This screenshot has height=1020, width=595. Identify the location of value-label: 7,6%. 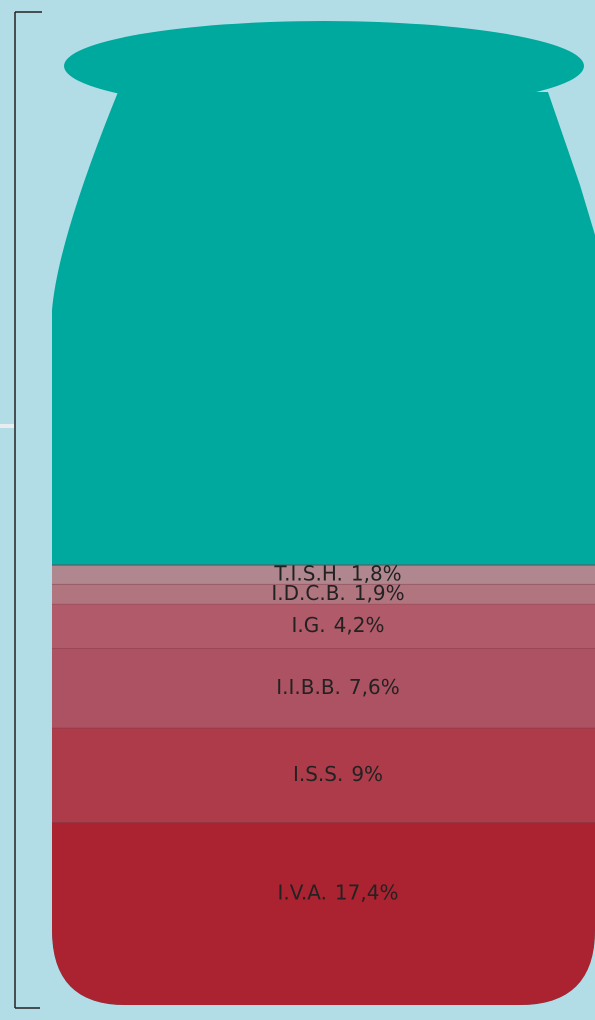
(374, 686).